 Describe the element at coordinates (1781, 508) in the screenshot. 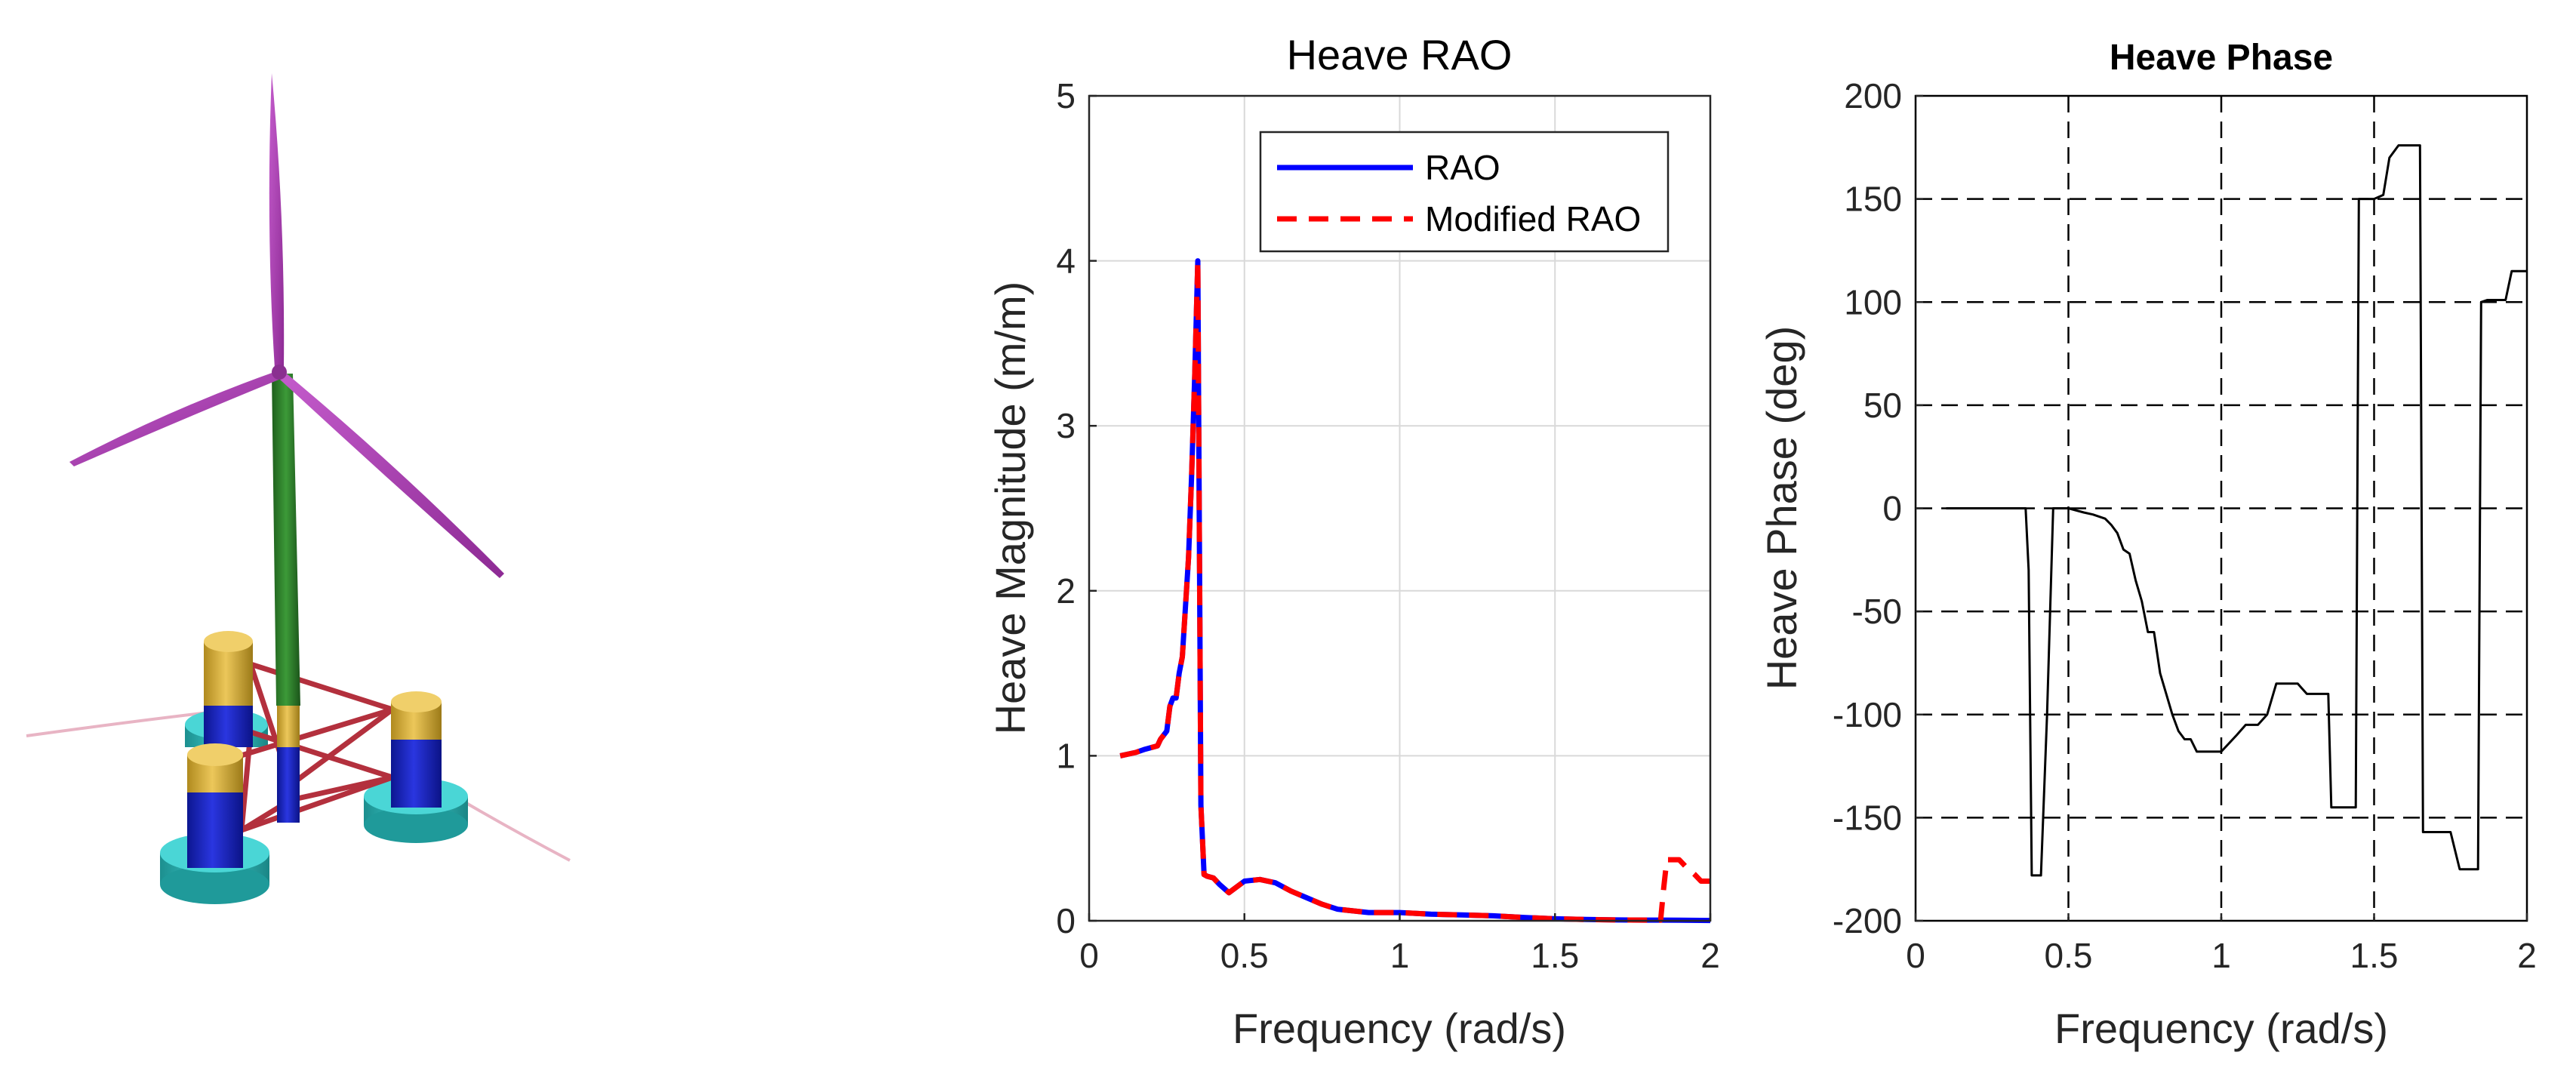

I see `chart2-ylabel: Heave Phase (deg)` at that location.